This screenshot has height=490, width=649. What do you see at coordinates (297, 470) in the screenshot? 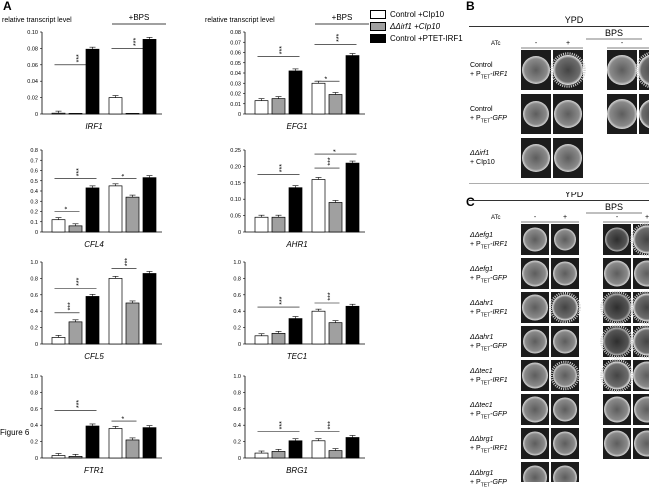
I see `gene-label: BRG1` at bounding box center [297, 470].